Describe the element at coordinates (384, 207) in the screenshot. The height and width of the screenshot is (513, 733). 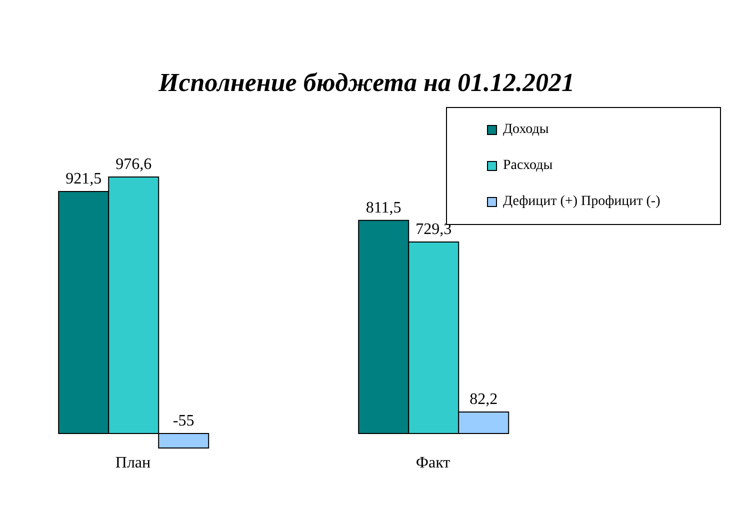
I see `data-label: 811,5` at that location.